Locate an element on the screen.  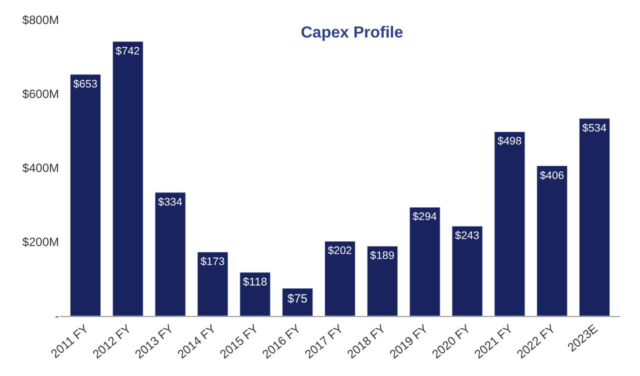
data-label: $75 is located at coordinates (297, 298).